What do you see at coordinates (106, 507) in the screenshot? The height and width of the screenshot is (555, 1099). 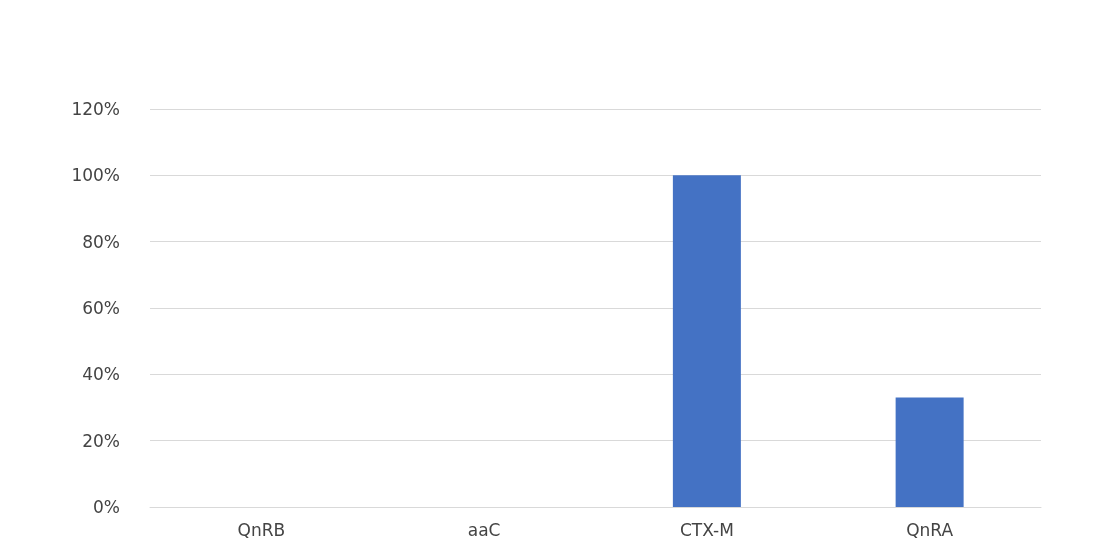 I see `y-tick-label: 0%` at bounding box center [106, 507].